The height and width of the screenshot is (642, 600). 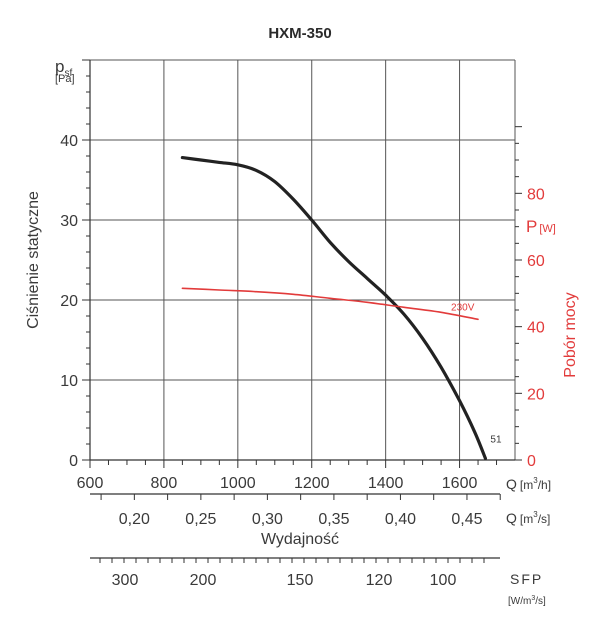 I want to click on y-right-symbol: P [W], so click(x=541, y=226).